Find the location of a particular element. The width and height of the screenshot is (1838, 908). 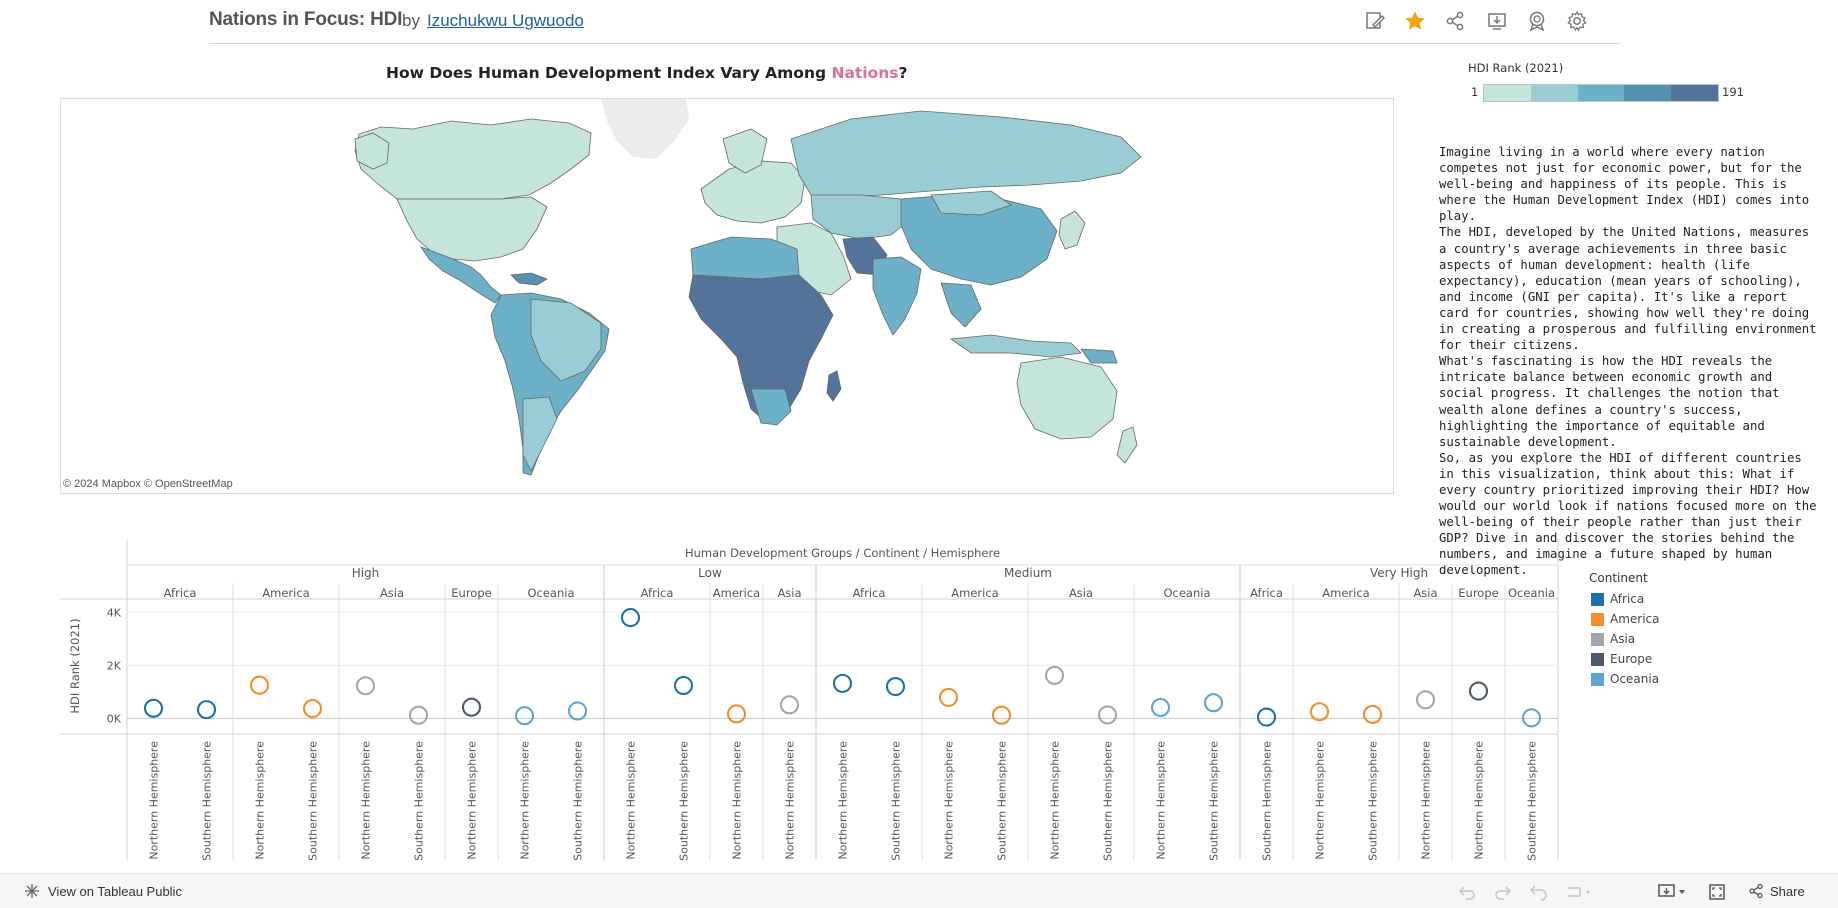

continent-header-label: Europe is located at coordinates (471, 593).